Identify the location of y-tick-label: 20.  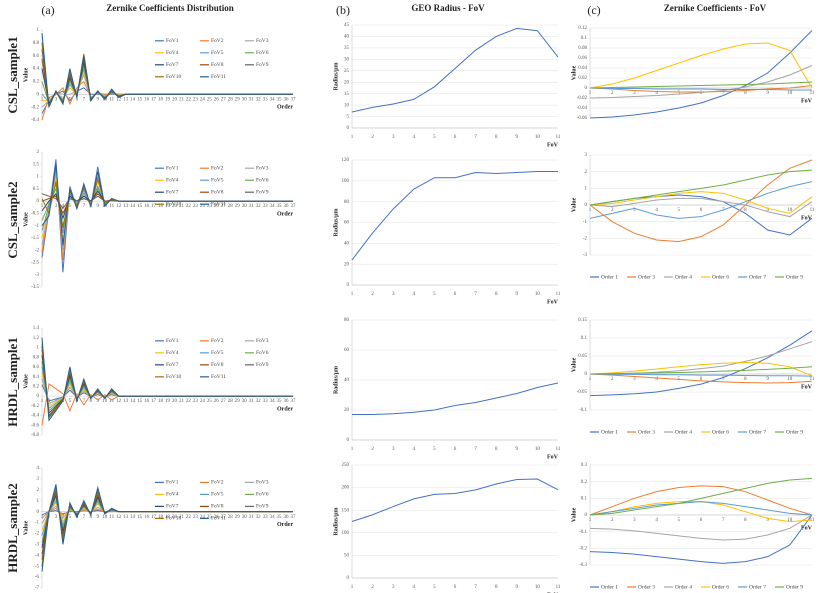
(347, 264).